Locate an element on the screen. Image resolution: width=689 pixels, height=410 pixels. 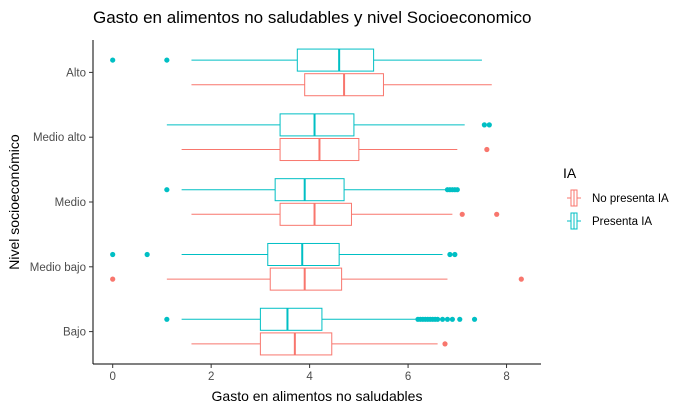
legend-title: IA is located at coordinates (570, 173).